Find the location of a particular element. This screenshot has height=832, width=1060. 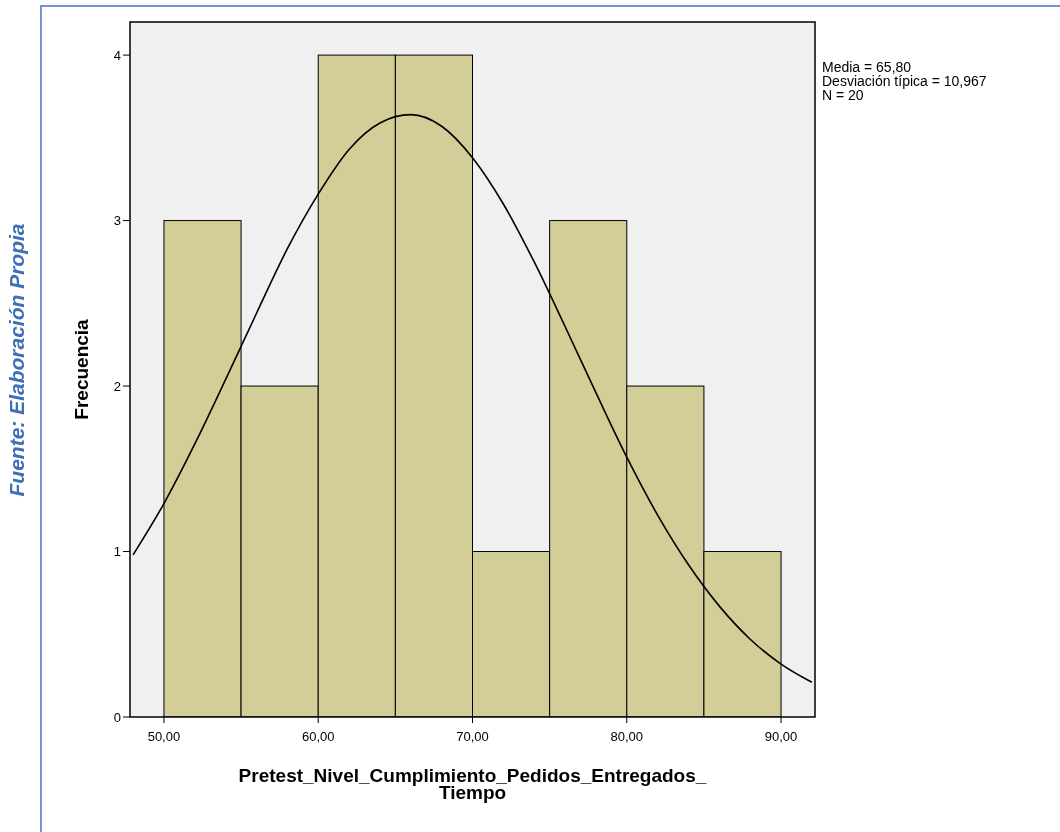

x-axis-title: Pretest_Nivel_Cumplimiento_Pedidos_Entregados_Tiempo is located at coordinates (472, 784).